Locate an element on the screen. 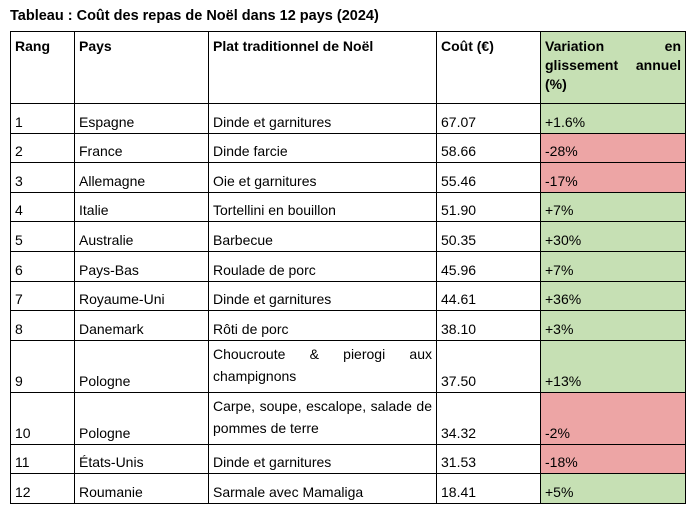 The image size is (700, 519). table-row: 5 Australie Barbecue 50.35 +30% is located at coordinates (348, 236).